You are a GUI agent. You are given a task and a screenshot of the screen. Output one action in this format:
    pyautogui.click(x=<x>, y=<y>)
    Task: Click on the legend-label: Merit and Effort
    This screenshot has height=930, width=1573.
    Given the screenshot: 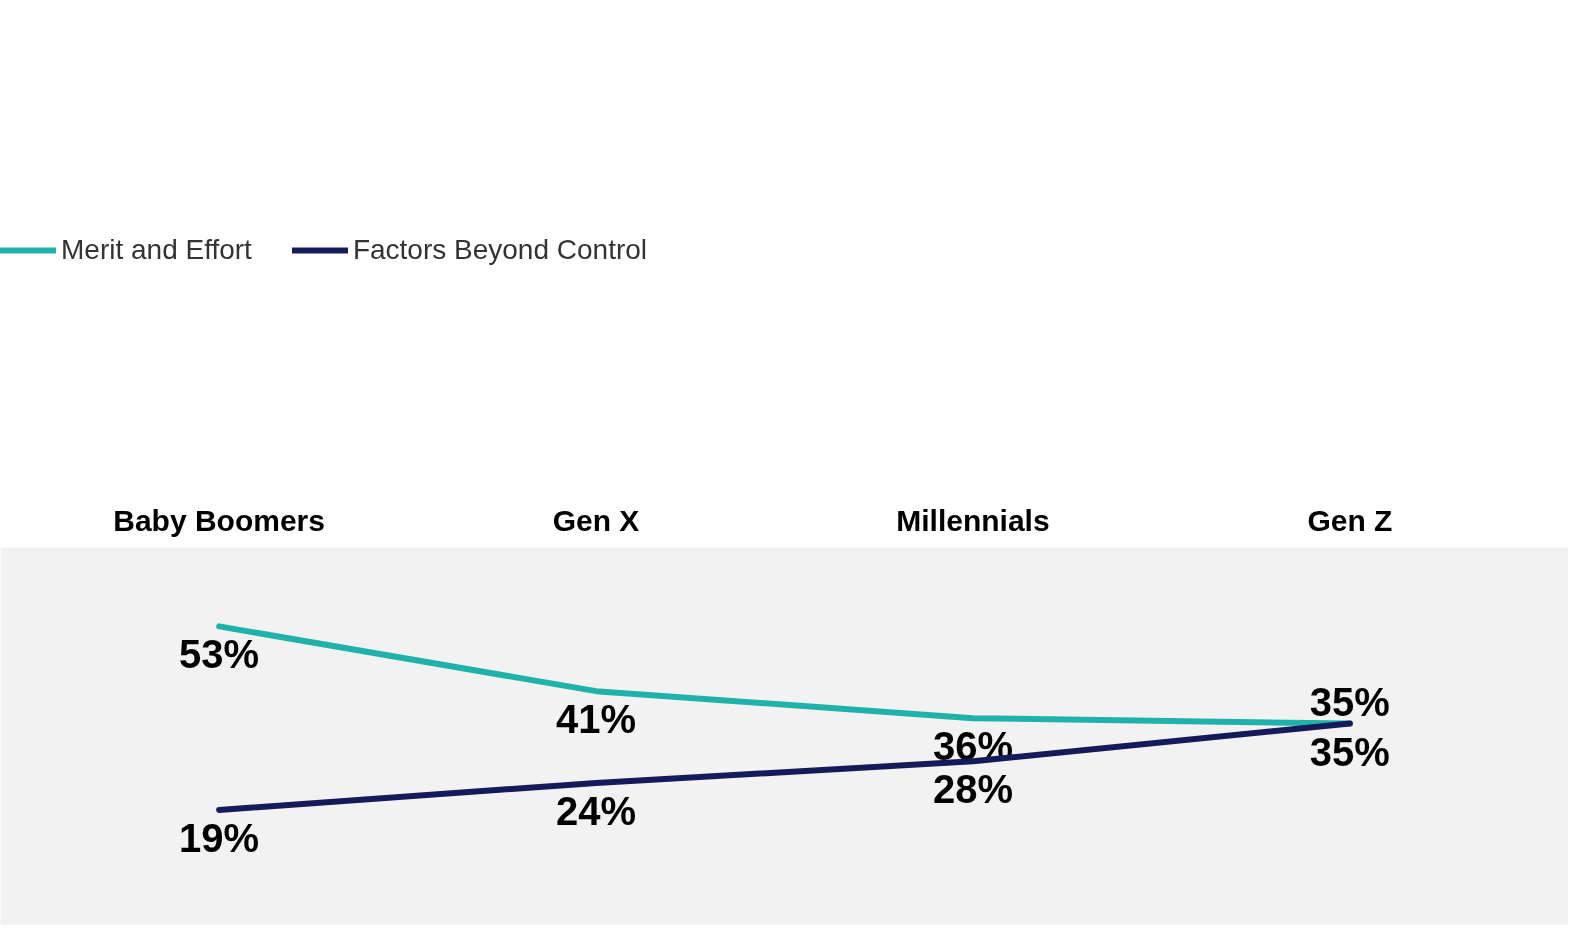 What is the action you would take?
    pyautogui.click(x=156, y=250)
    